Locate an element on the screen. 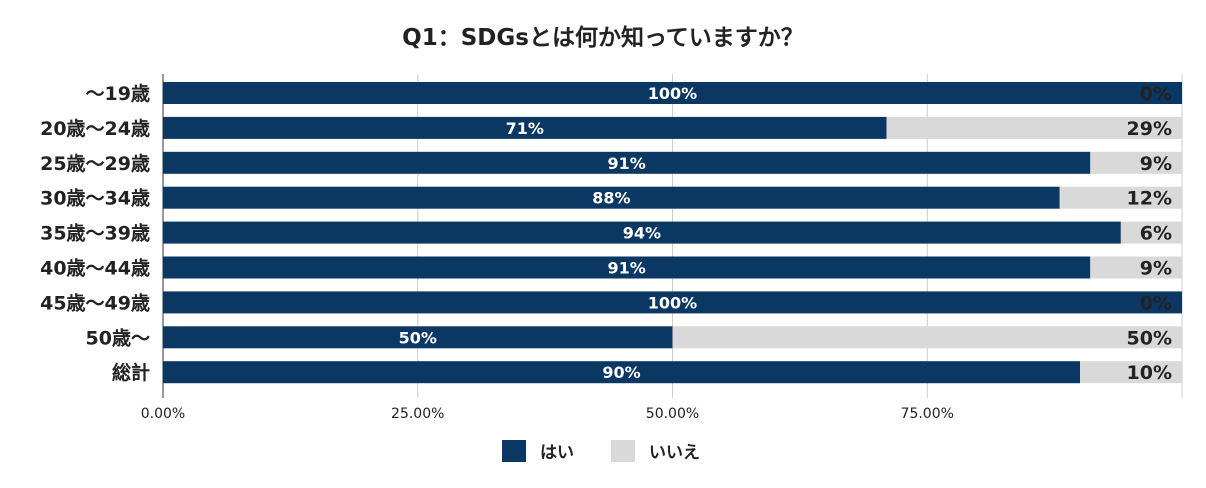  legend-item-no: いいえ is located at coordinates (655, 450).